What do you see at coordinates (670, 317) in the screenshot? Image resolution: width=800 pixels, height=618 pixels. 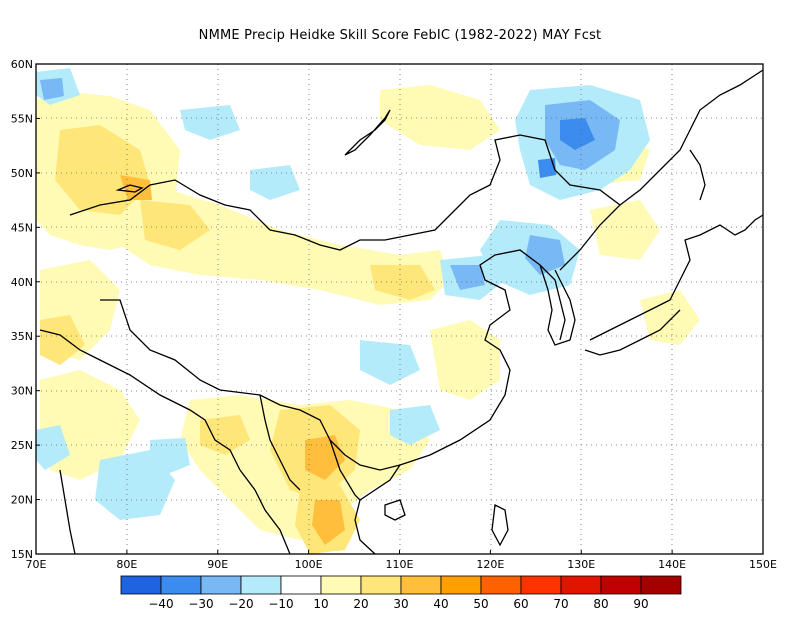 I see `shade-japan-sea` at bounding box center [670, 317].